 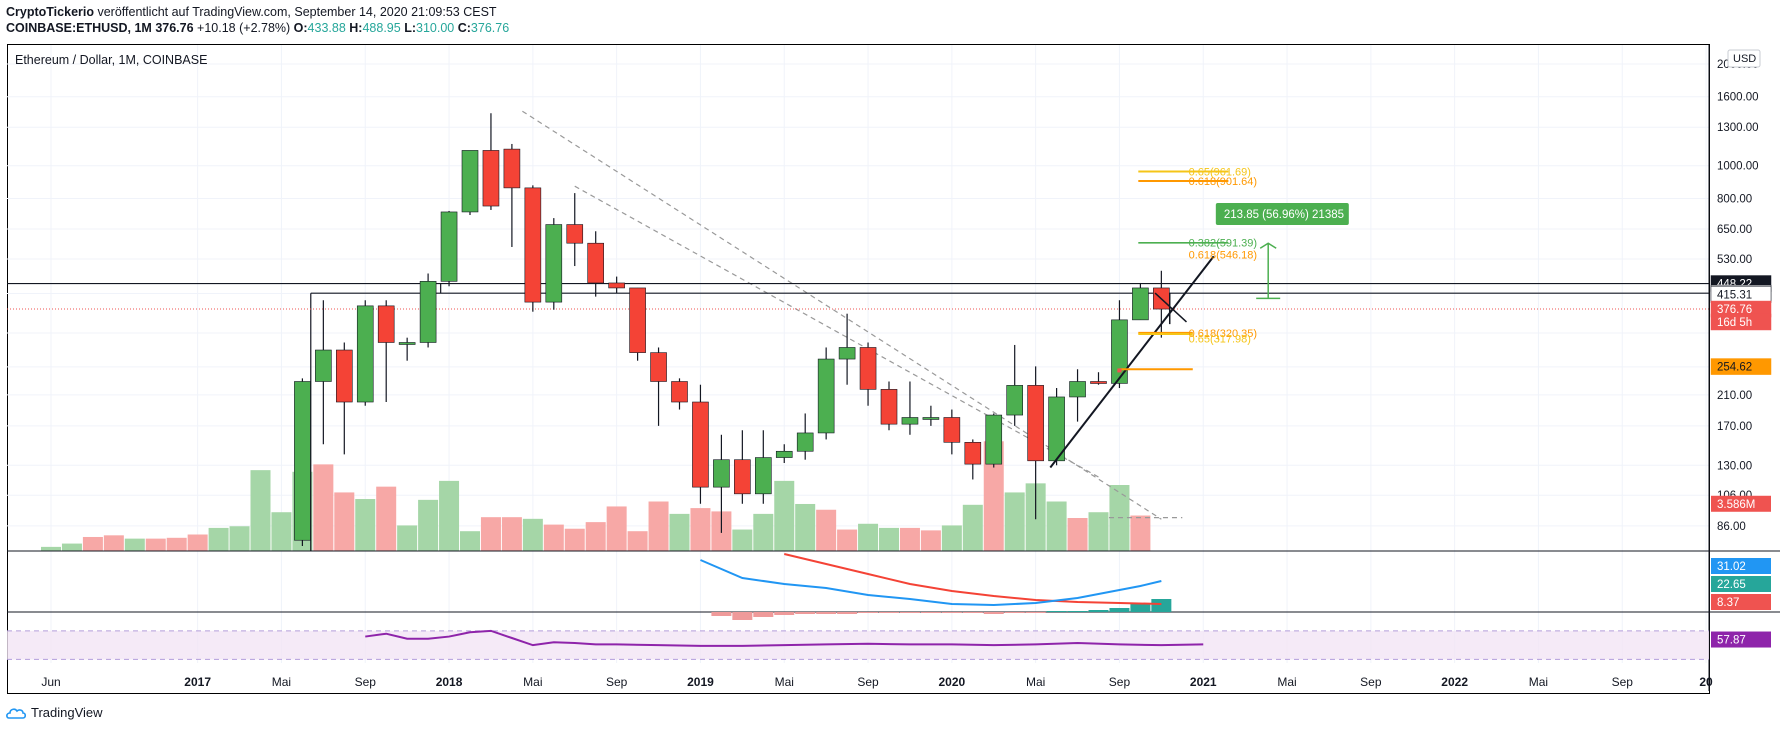 What do you see at coordinates (1223, 256) in the screenshot?
I see `fib-label: 0.618(546.18)` at bounding box center [1223, 256].